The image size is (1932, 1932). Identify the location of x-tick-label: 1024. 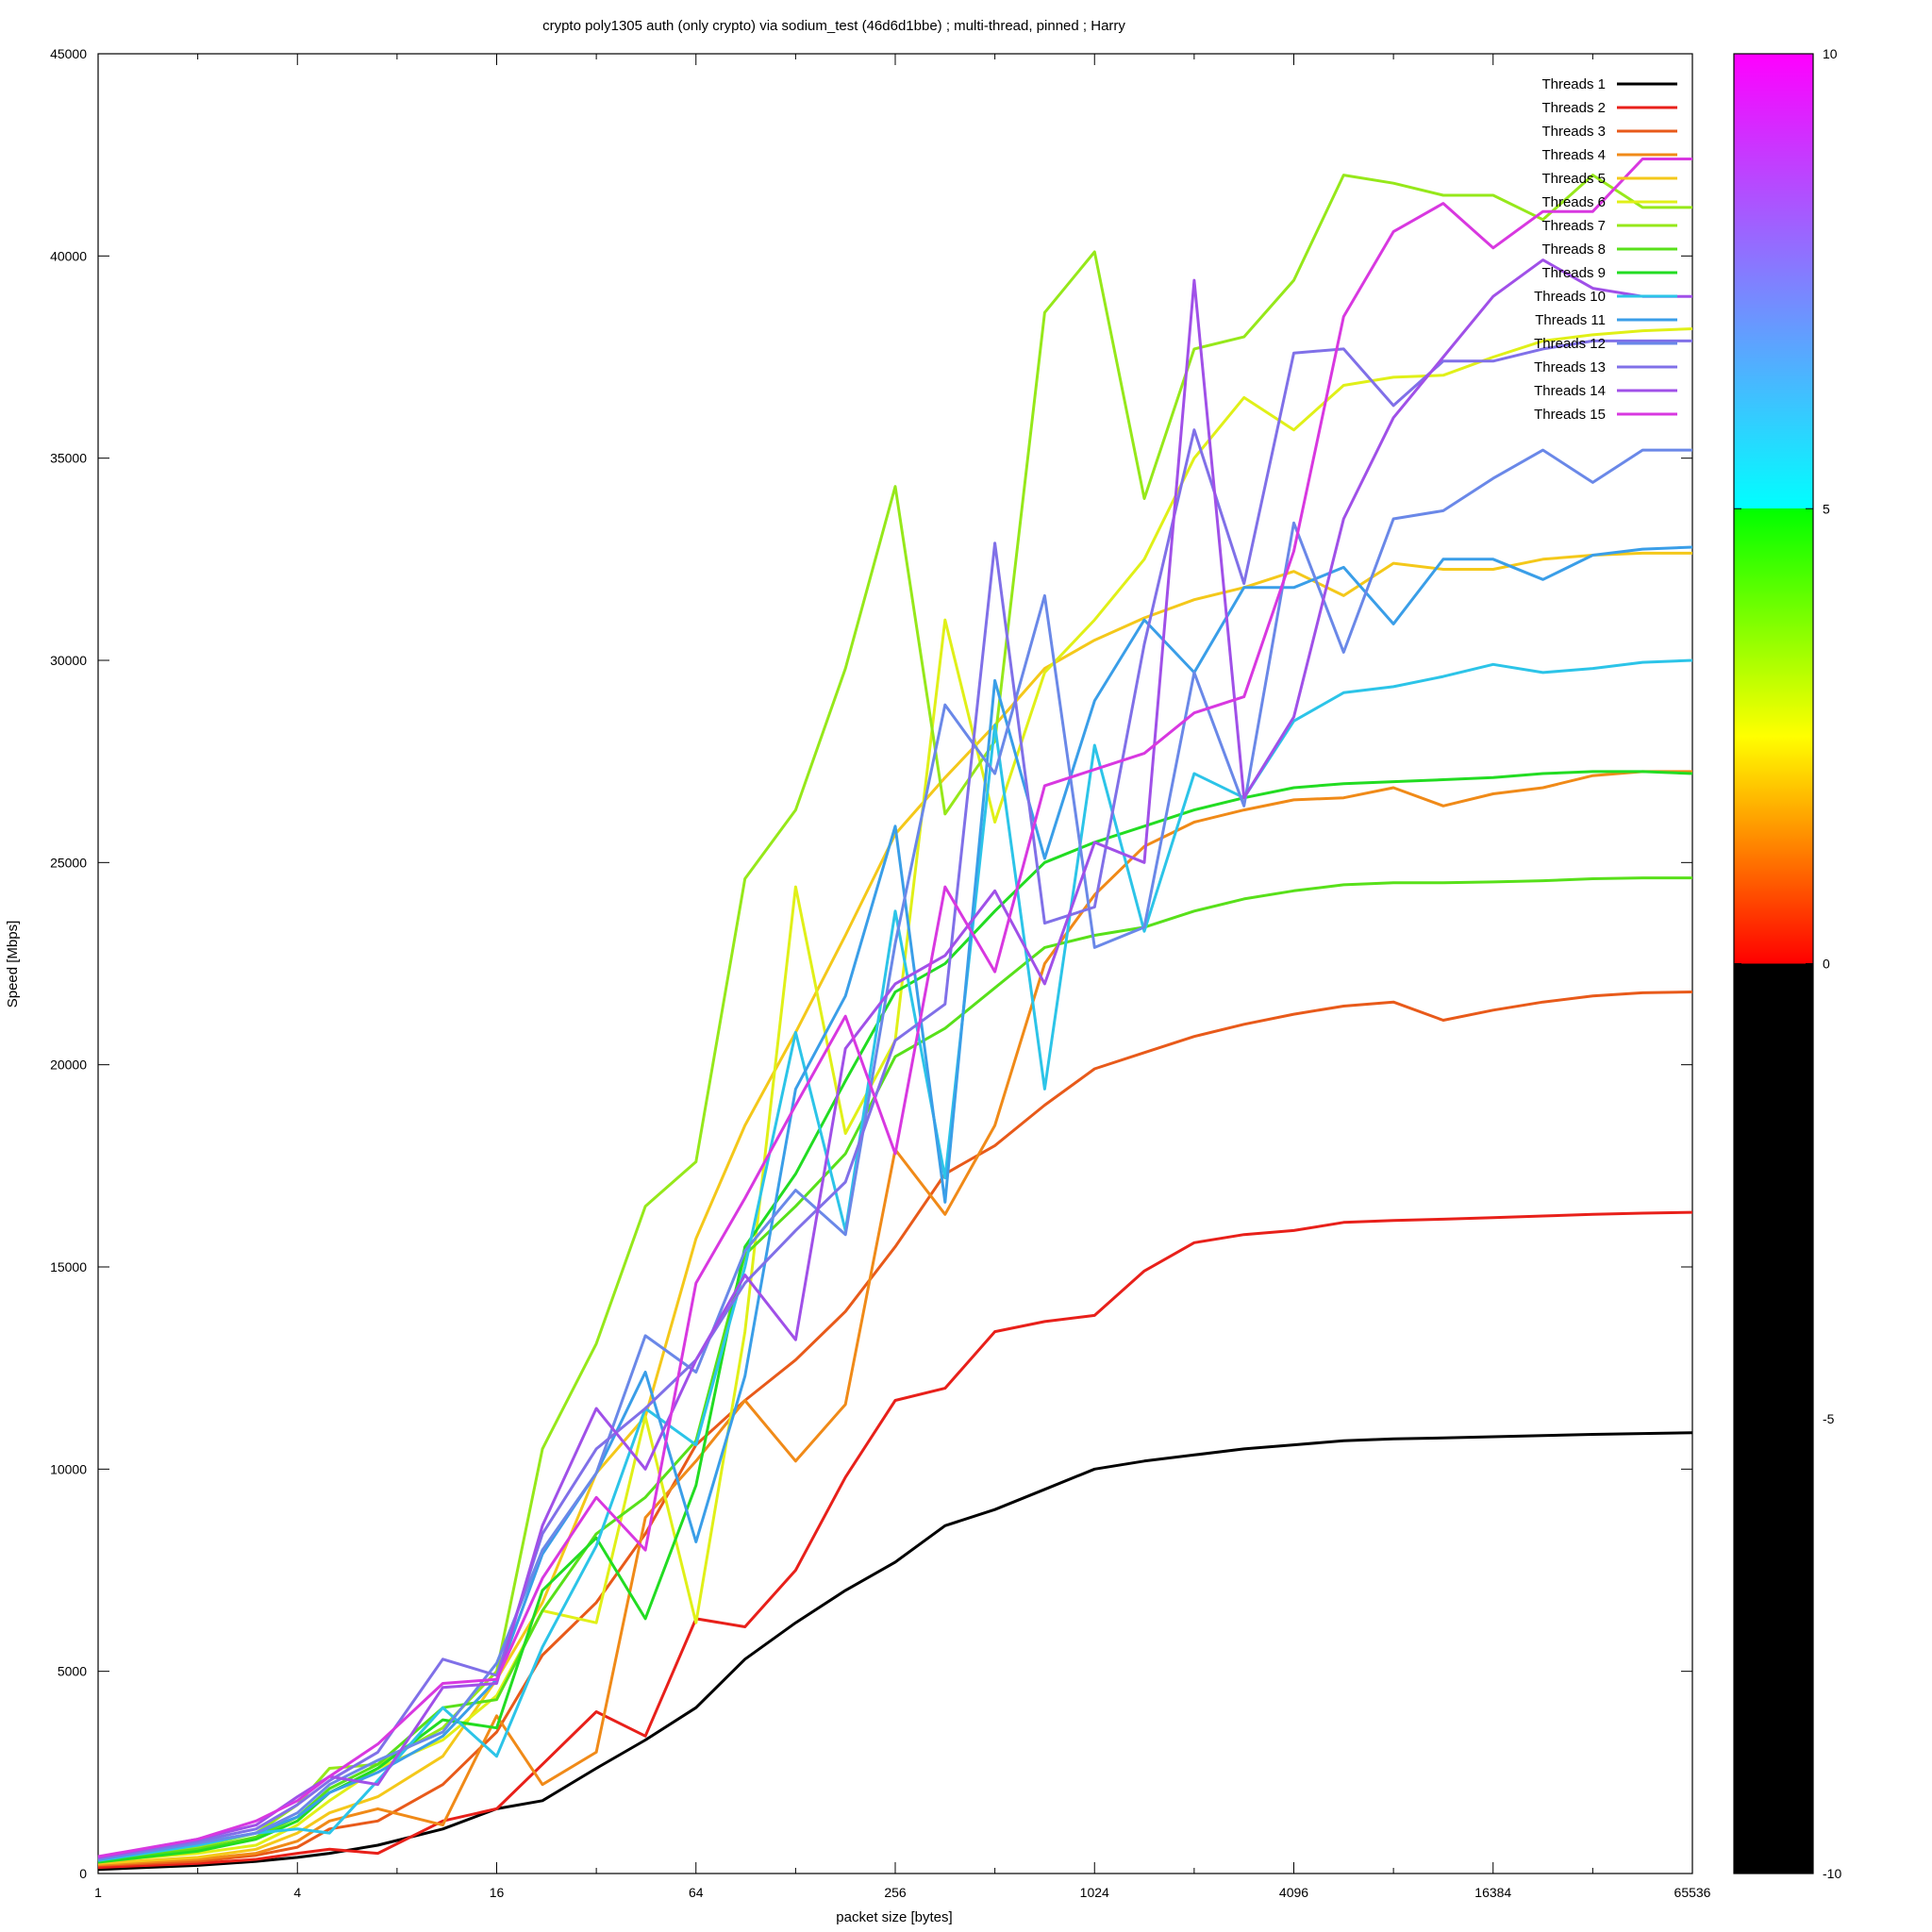
(1094, 1893).